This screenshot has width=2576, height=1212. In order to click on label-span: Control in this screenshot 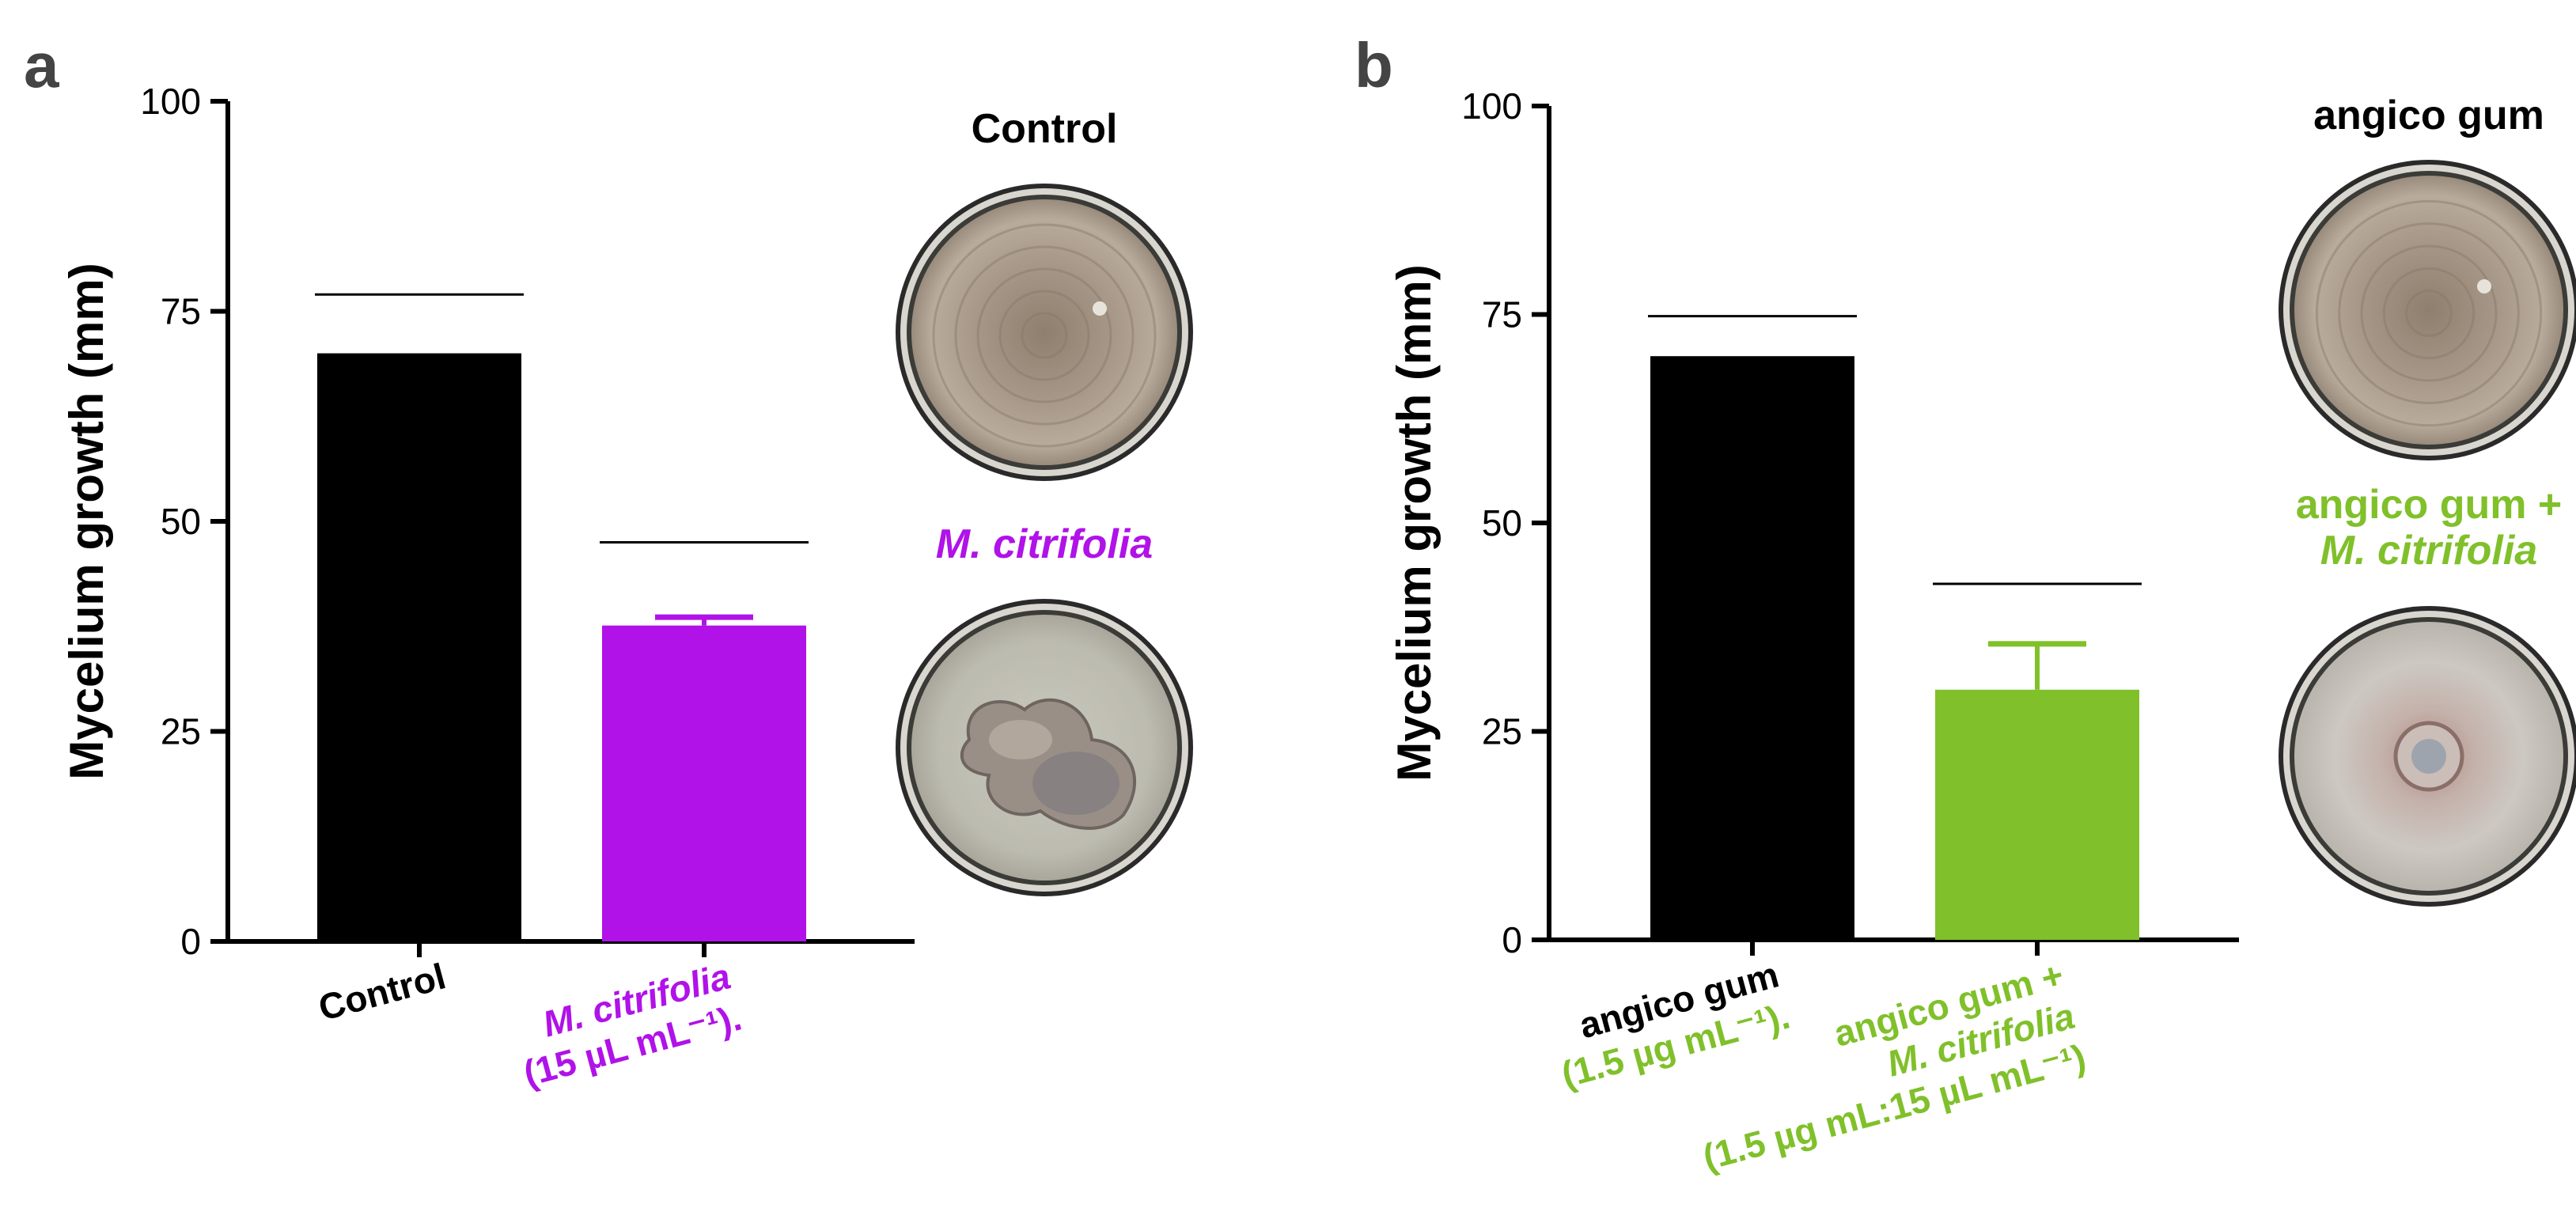, I will do `click(381, 991)`.